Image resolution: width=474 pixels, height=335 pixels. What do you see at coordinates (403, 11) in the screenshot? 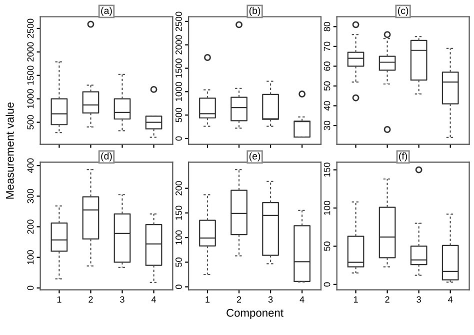
I see `chart-title: (c)` at bounding box center [403, 11].